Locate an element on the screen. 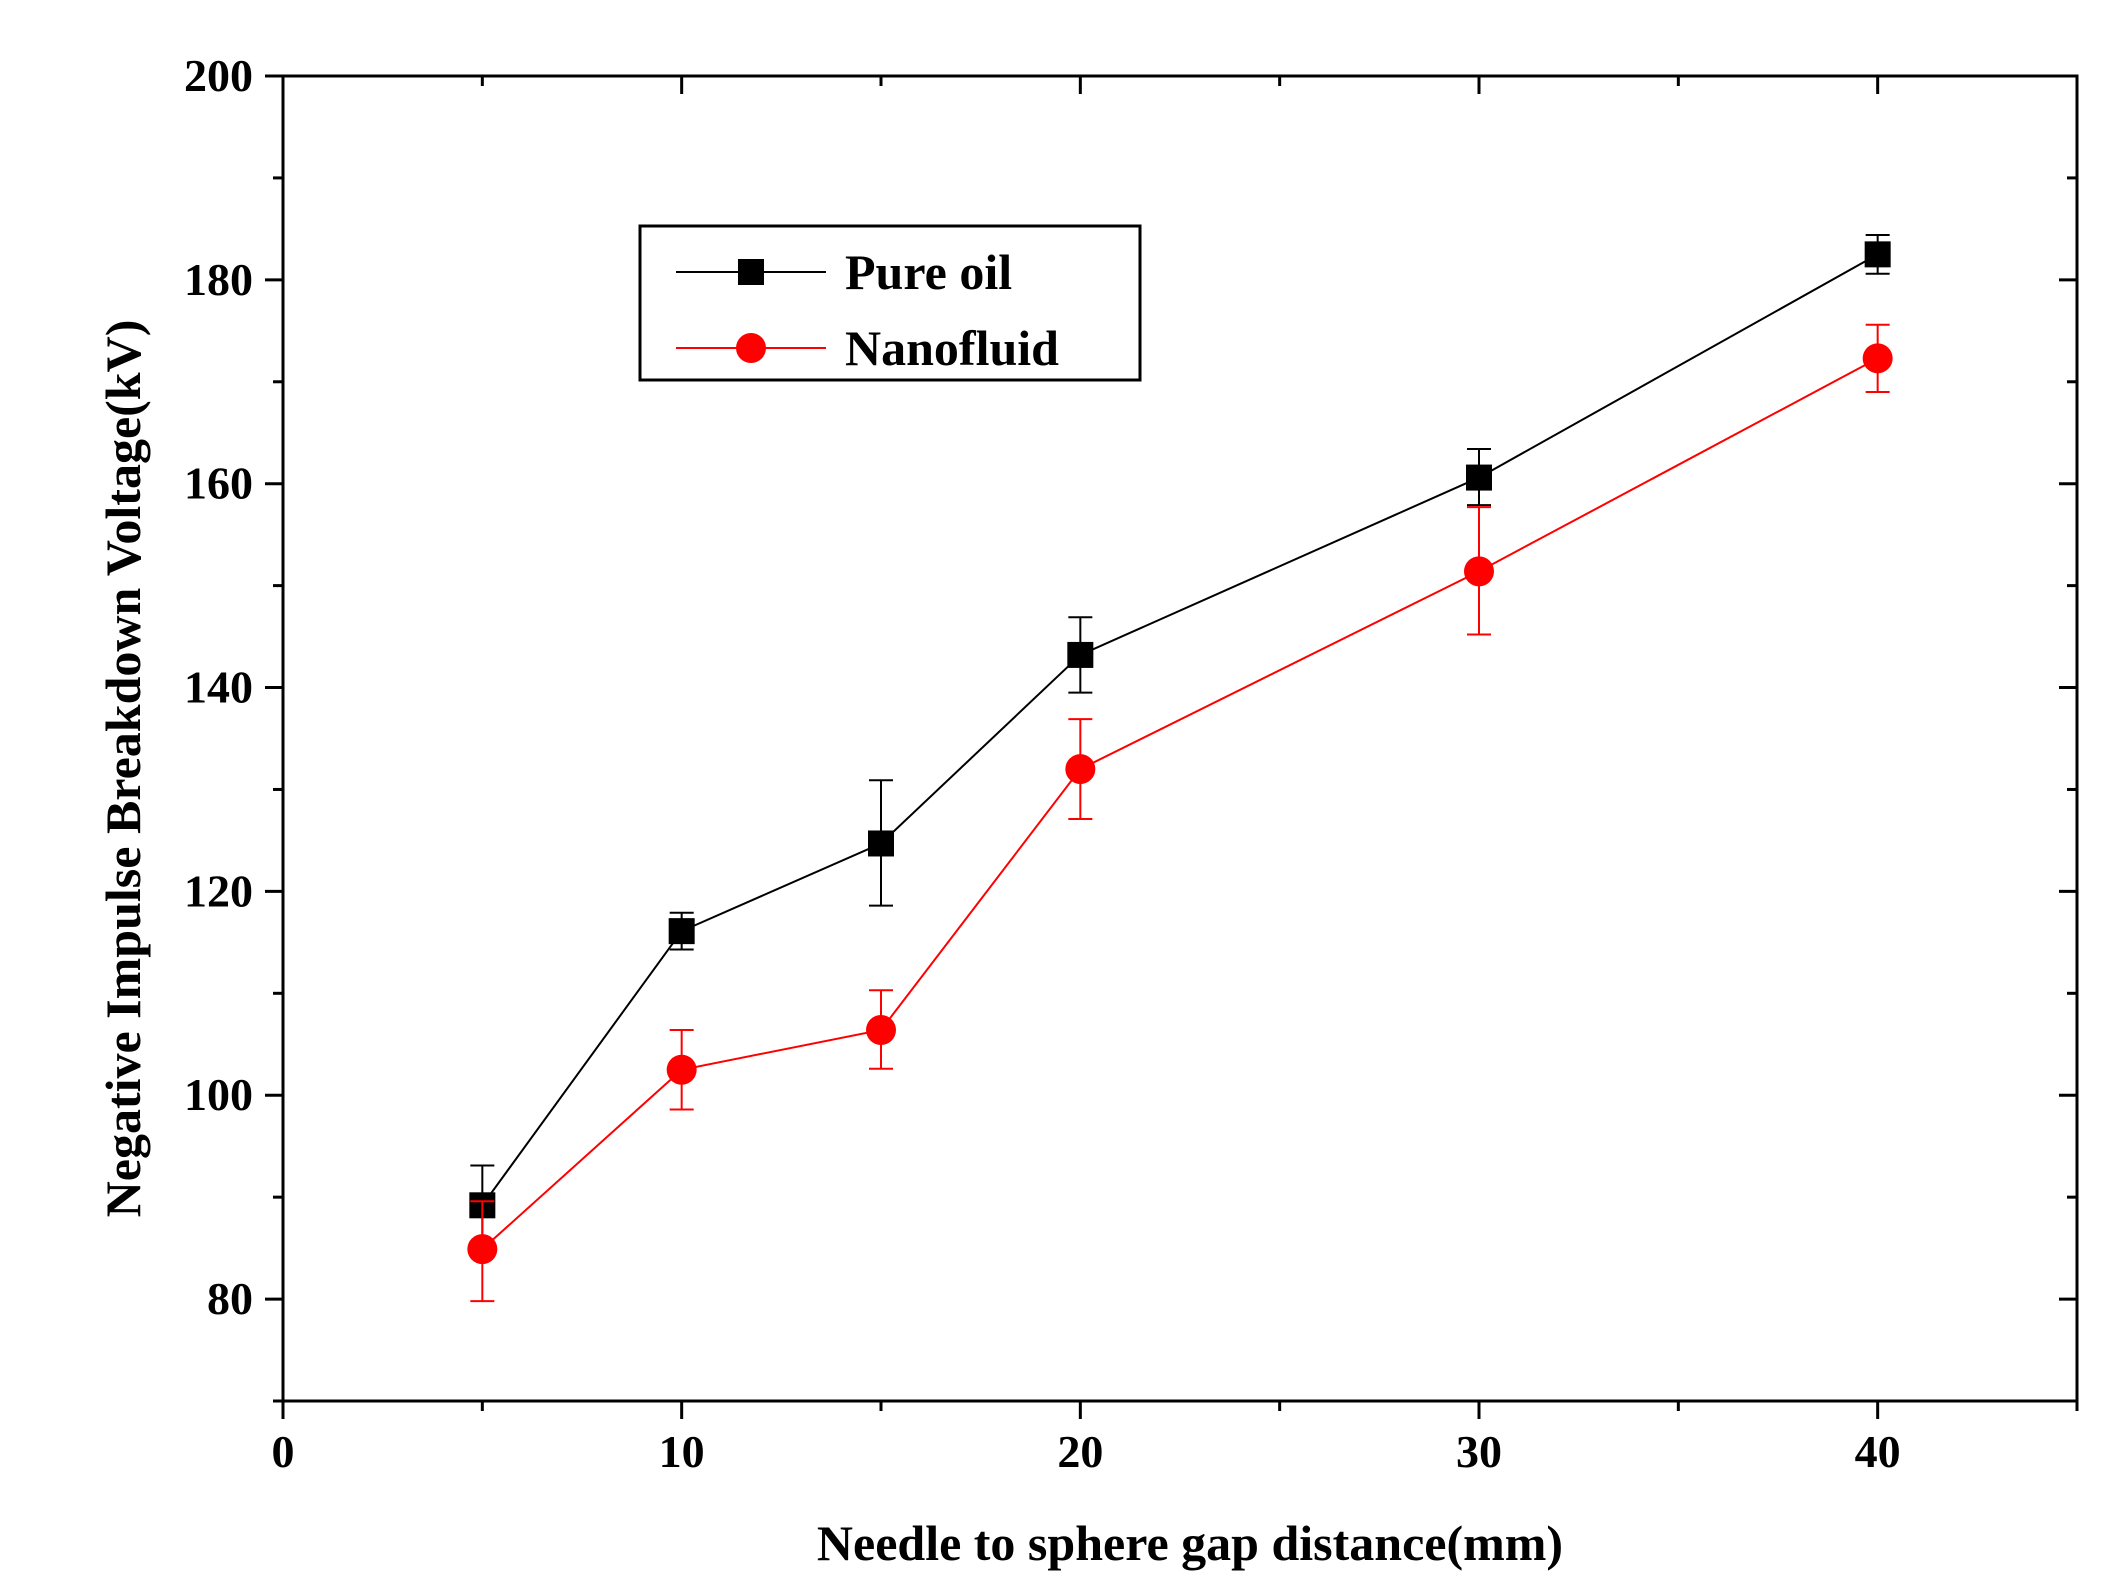 The image size is (2112, 1593). y-tick-label: 100 is located at coordinates (218, 1094).